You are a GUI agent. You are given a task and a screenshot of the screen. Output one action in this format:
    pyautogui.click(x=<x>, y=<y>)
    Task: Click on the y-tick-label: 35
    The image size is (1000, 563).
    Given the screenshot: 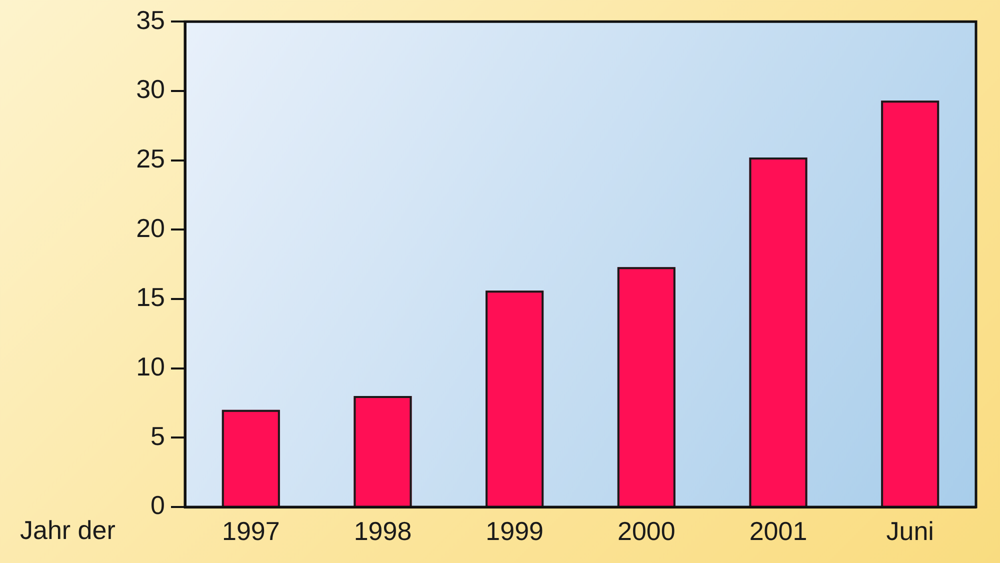 What is the action you would take?
    pyautogui.click(x=150, y=19)
    